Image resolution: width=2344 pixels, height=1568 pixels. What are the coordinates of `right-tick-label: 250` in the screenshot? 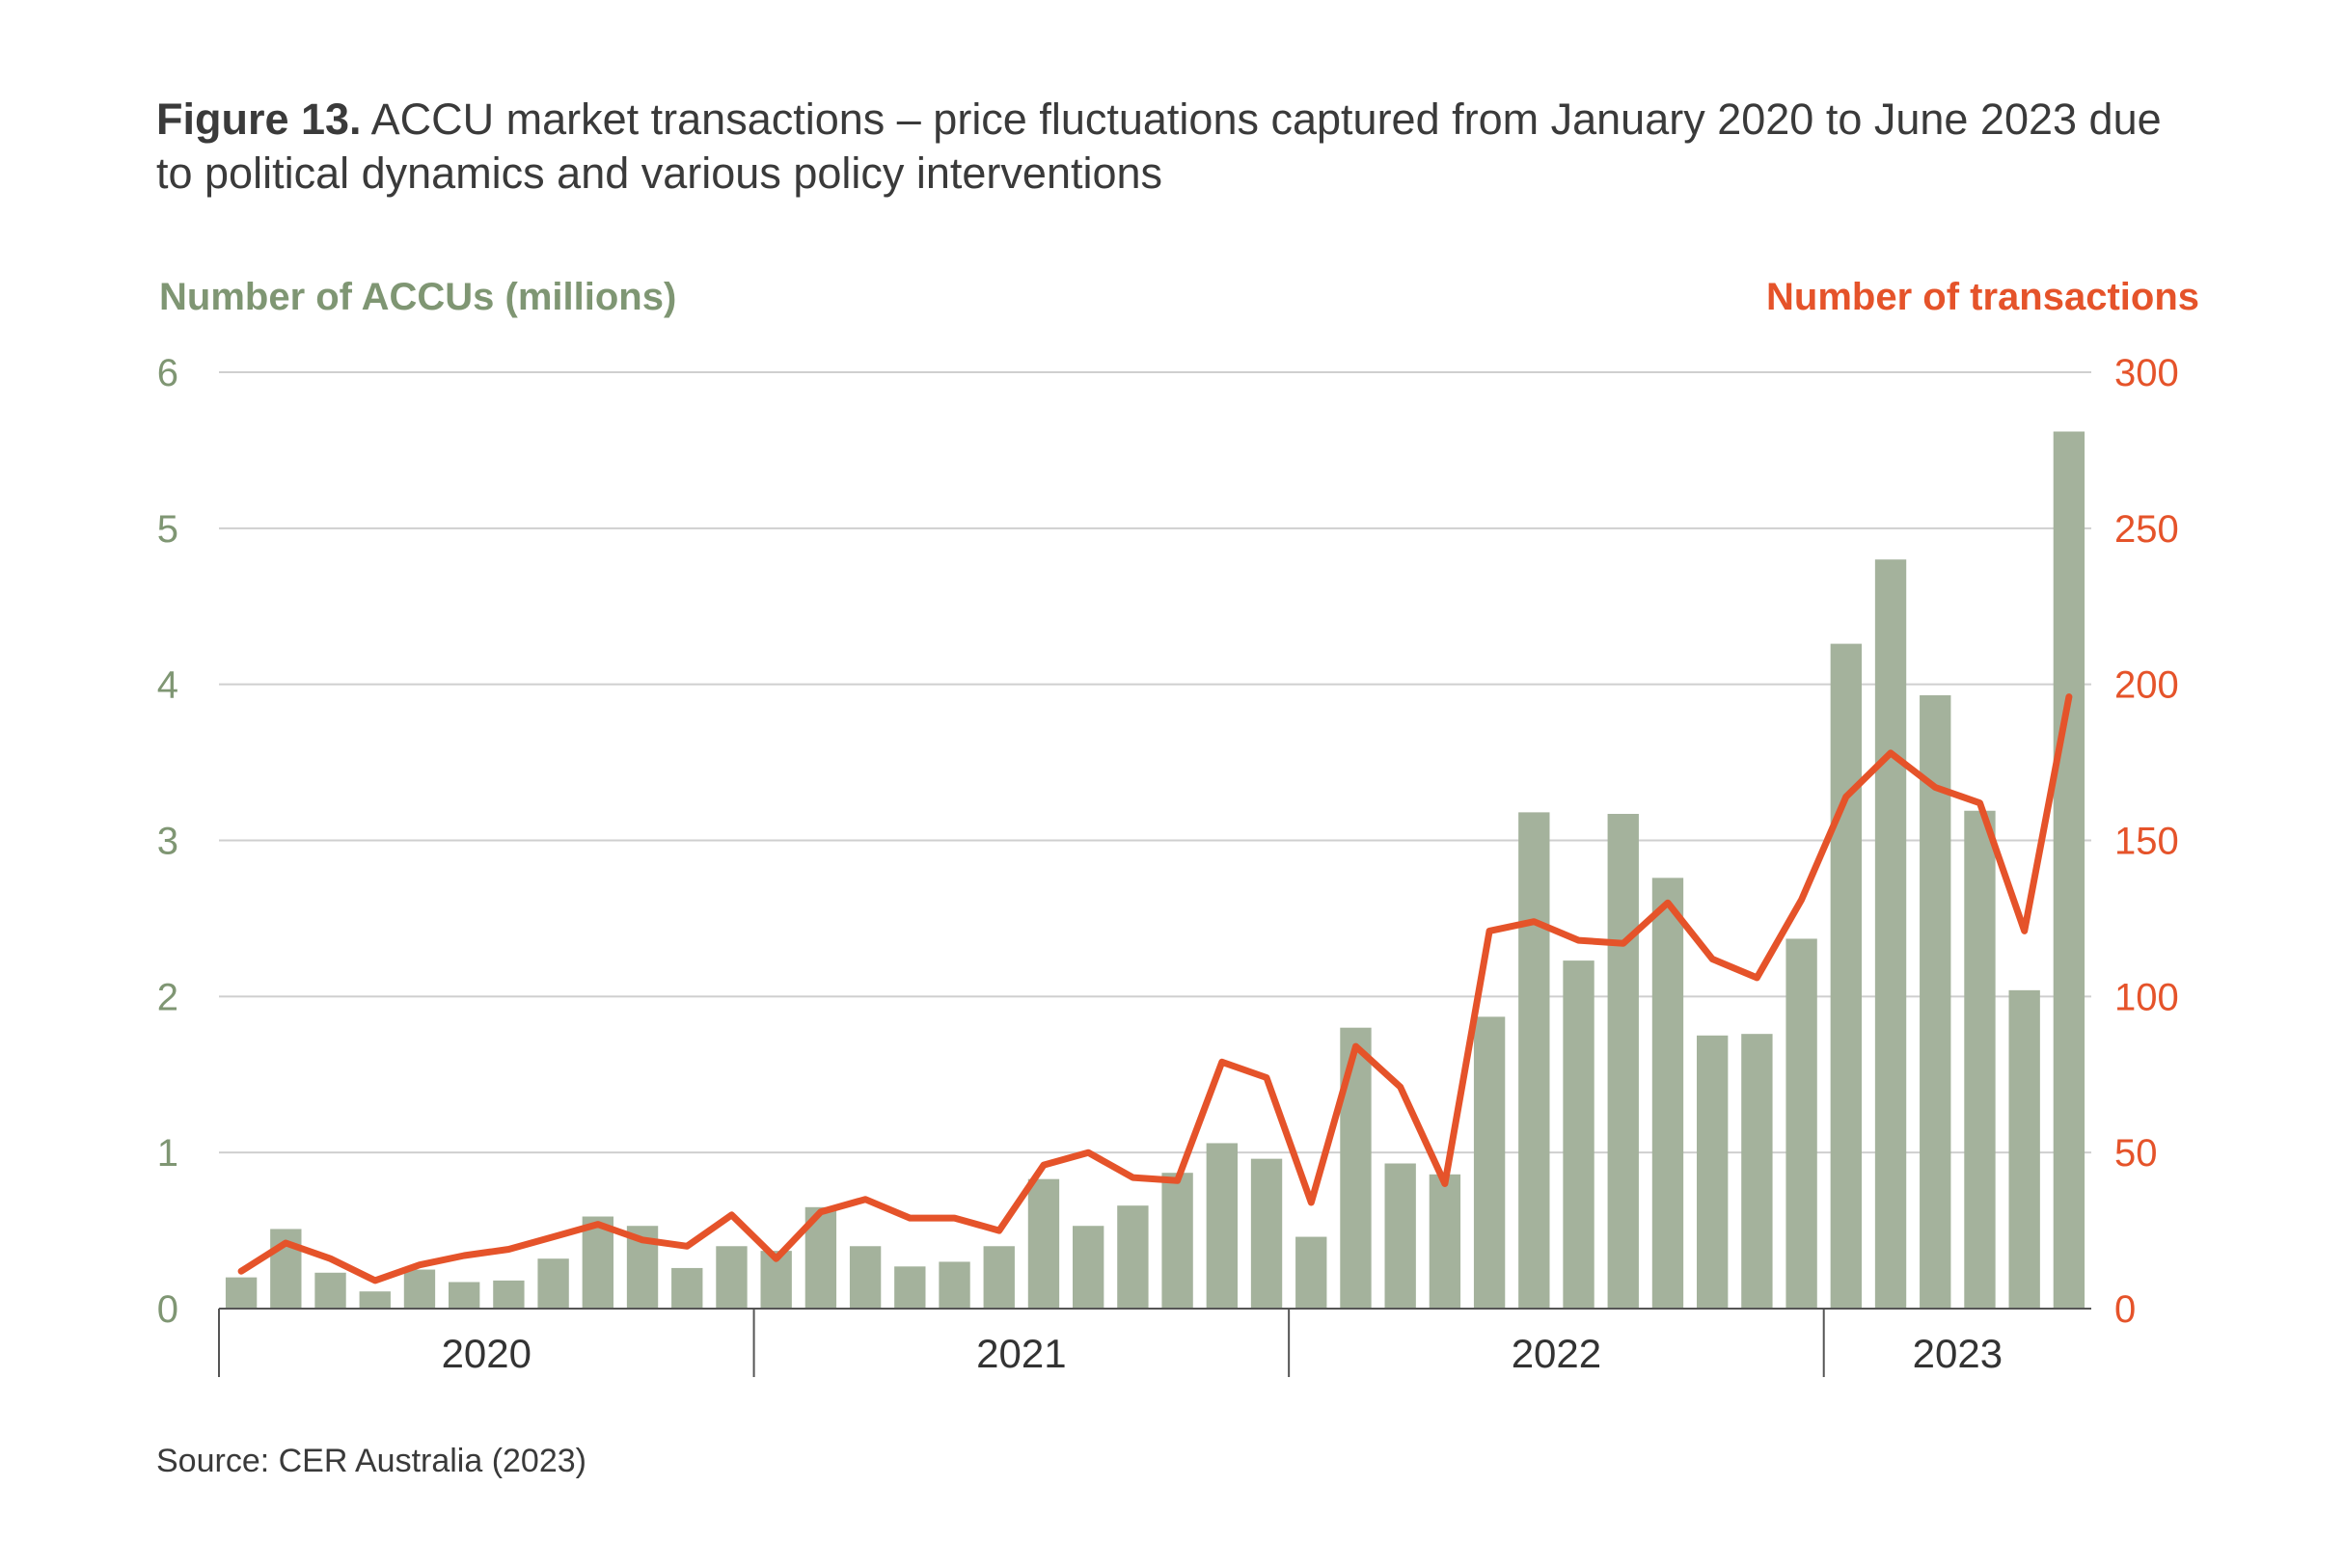 It's located at (2146, 529).